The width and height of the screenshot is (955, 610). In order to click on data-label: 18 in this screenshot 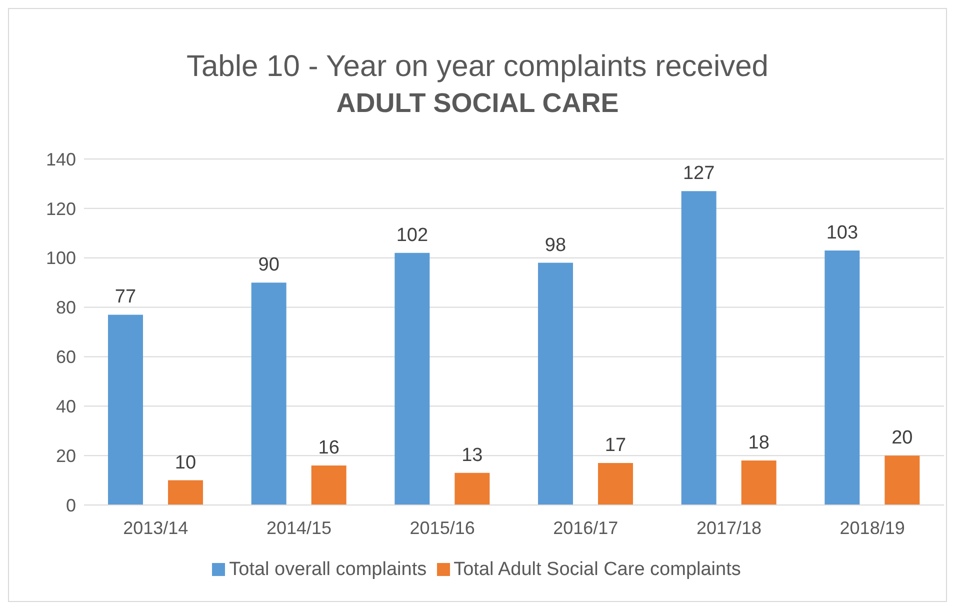, I will do `click(759, 443)`.